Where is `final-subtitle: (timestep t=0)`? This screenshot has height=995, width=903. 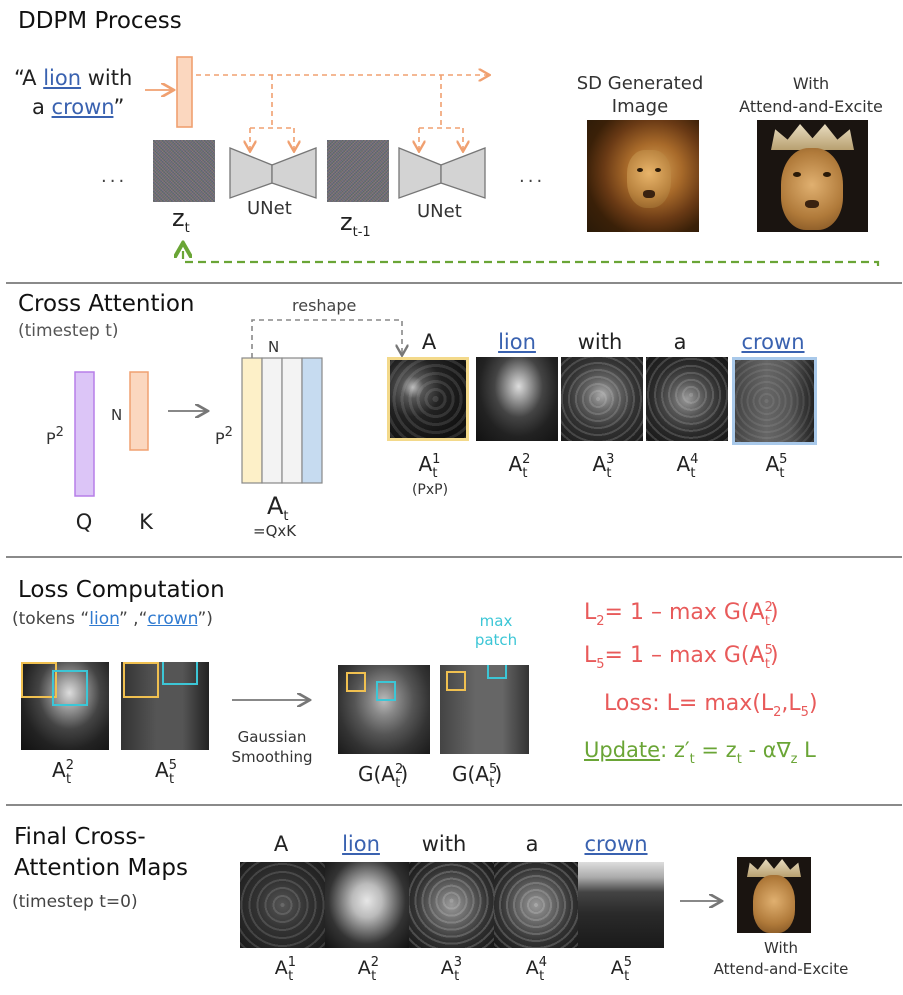 final-subtitle: (timestep t=0) is located at coordinates (75, 902).